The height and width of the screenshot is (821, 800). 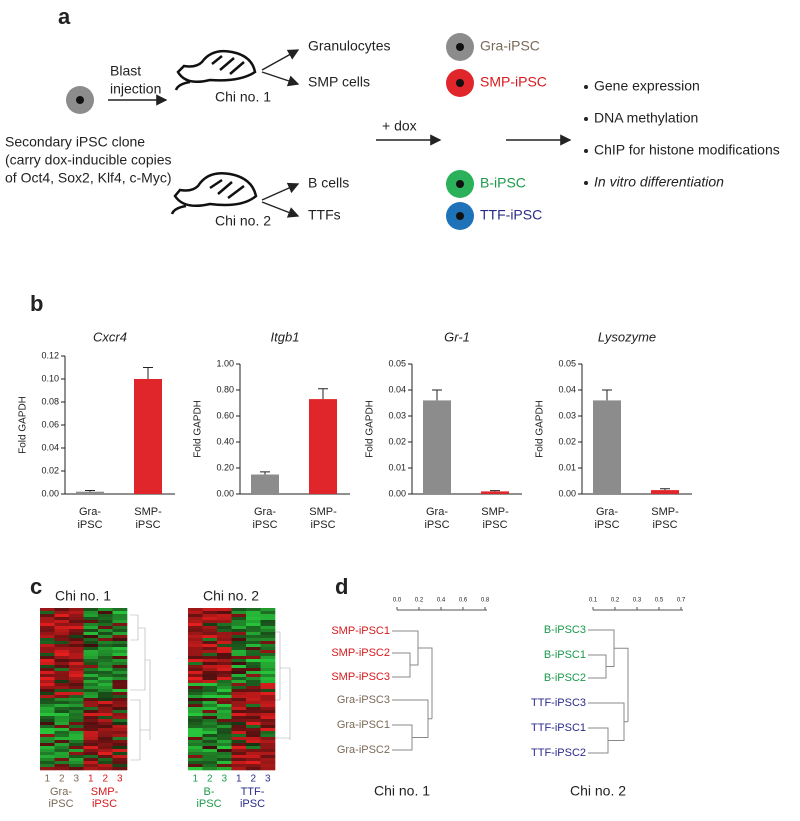 What do you see at coordinates (349, 46) in the screenshot?
I see `cell-type: Granulocytes` at bounding box center [349, 46].